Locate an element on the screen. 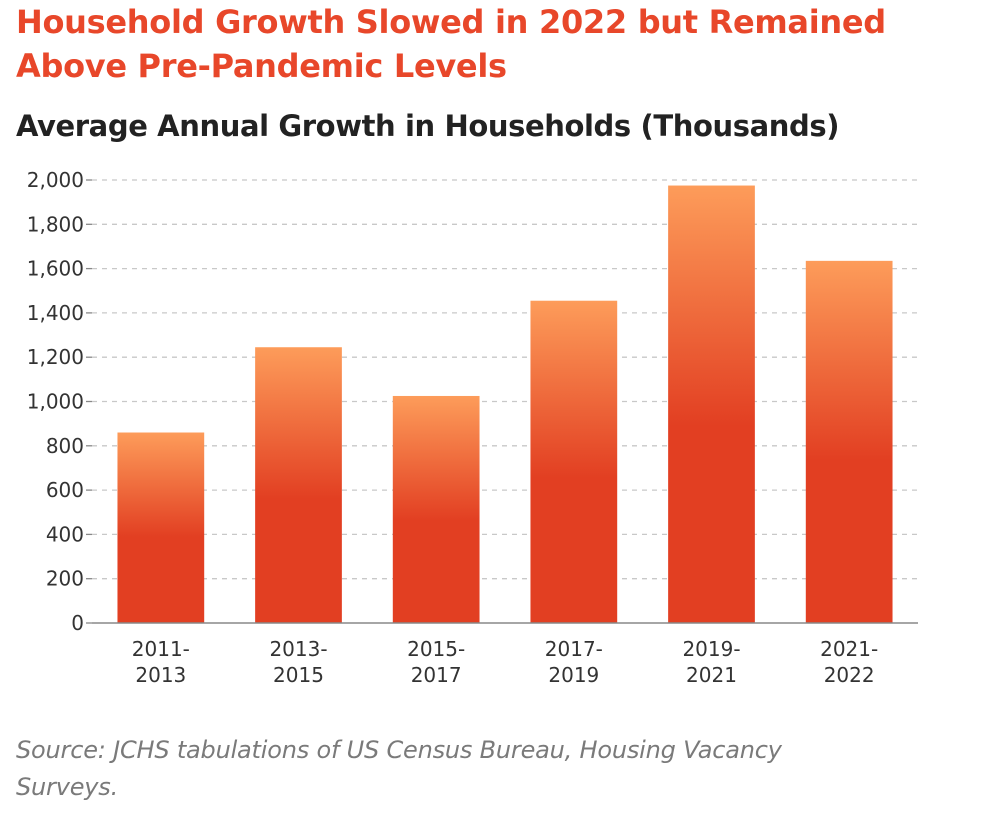 The height and width of the screenshot is (824, 1000). x-tick-label: 2017-2019 is located at coordinates (574, 662).